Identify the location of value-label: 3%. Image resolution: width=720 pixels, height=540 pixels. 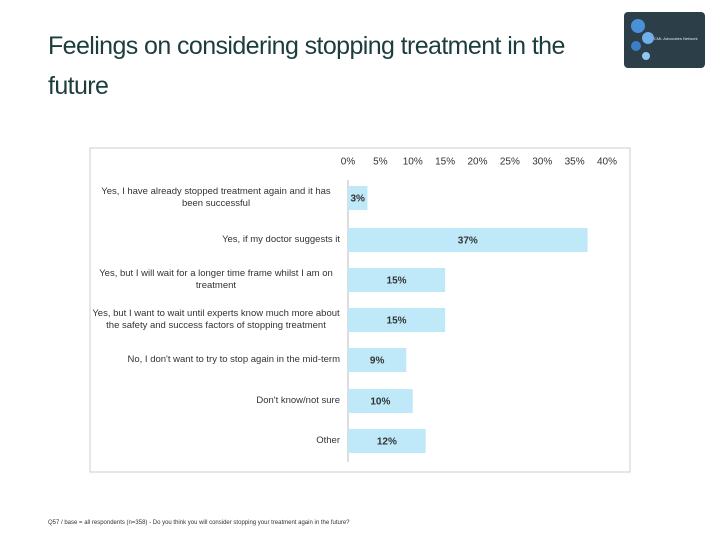
(357, 199).